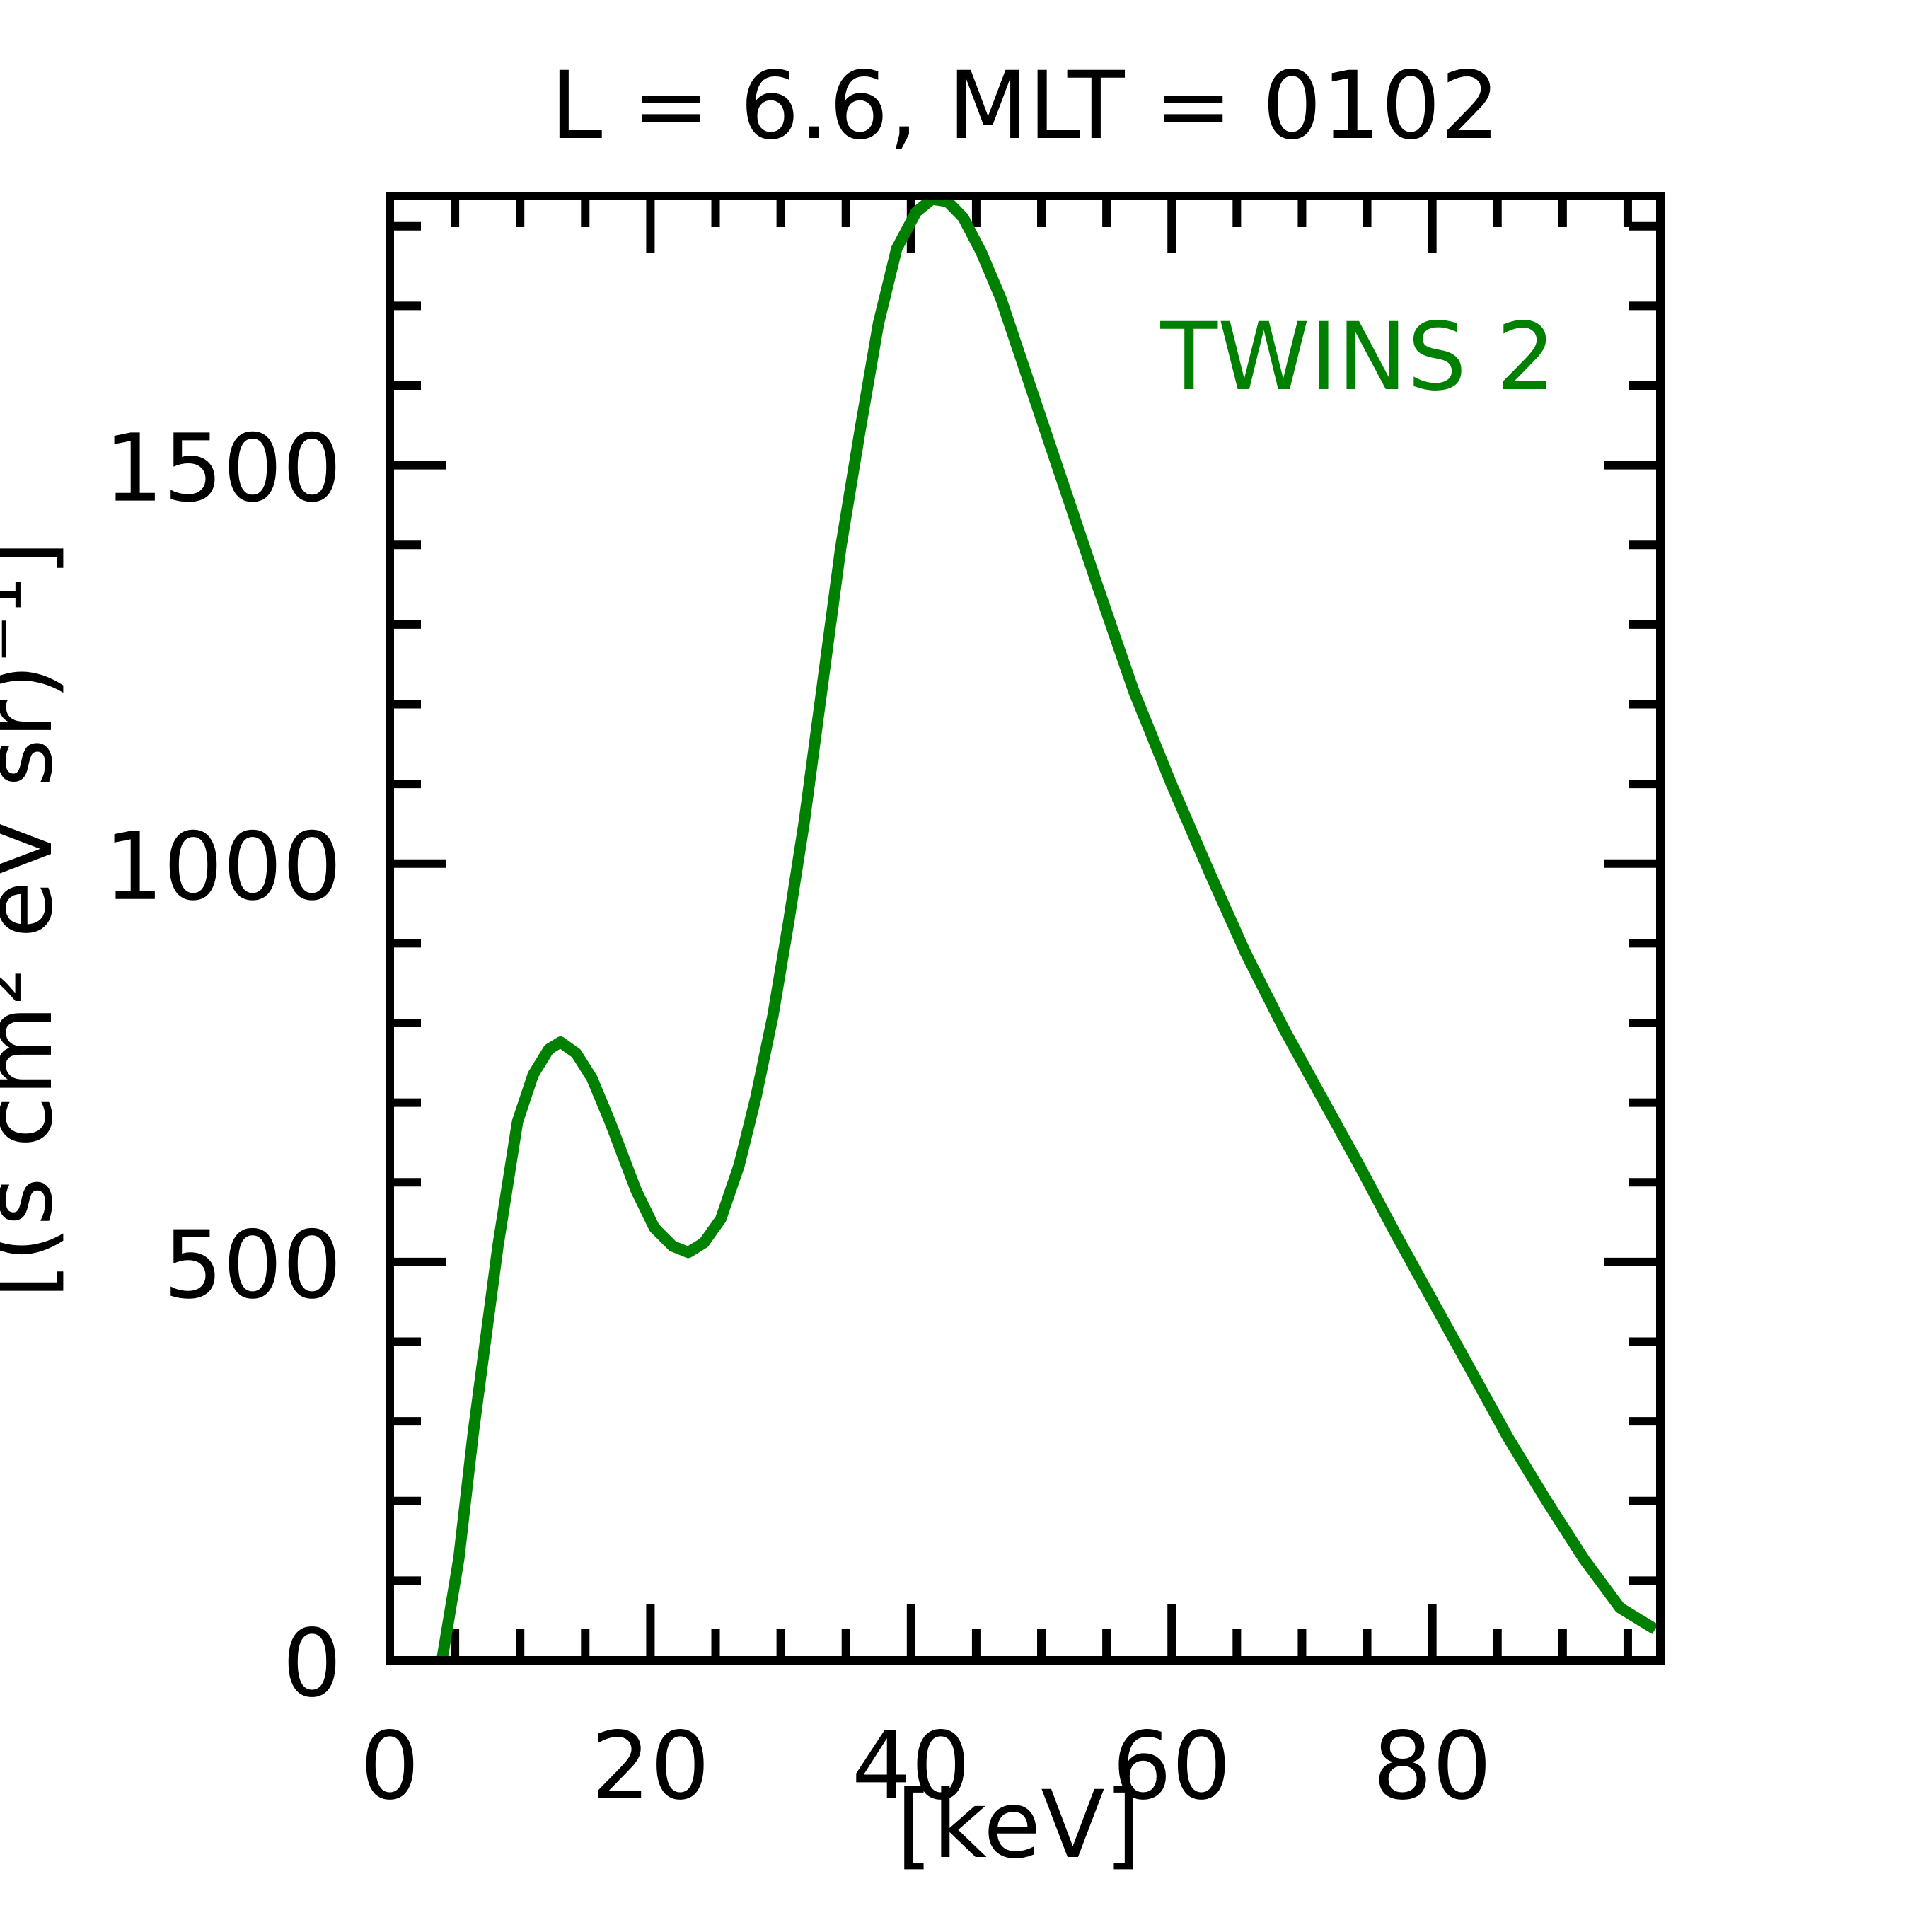 The image size is (1932, 1932). Describe the element at coordinates (1018, 1825) in the screenshot. I see `x-axis-label: [keV]` at that location.